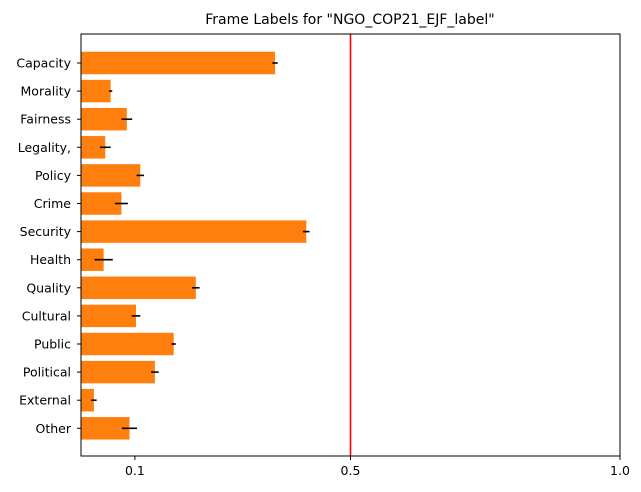  Describe the element at coordinates (104, 119) in the screenshot. I see `bar-fairness` at that location.